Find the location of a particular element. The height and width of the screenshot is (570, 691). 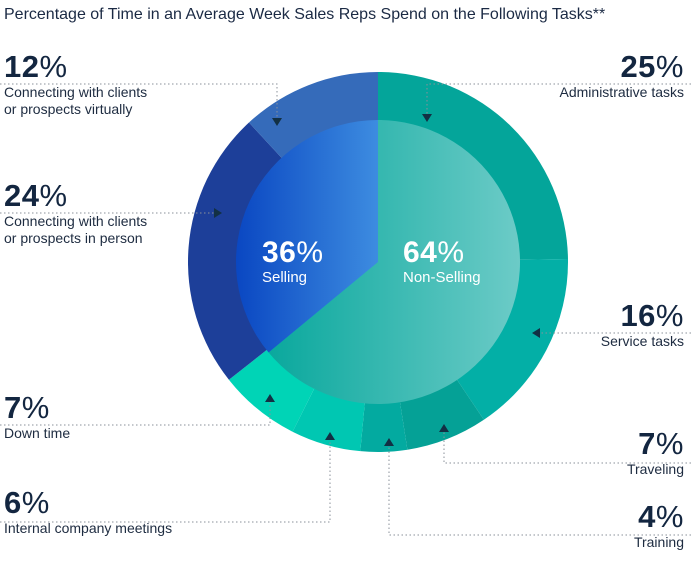

arrow-meetings is located at coordinates (330, 436).